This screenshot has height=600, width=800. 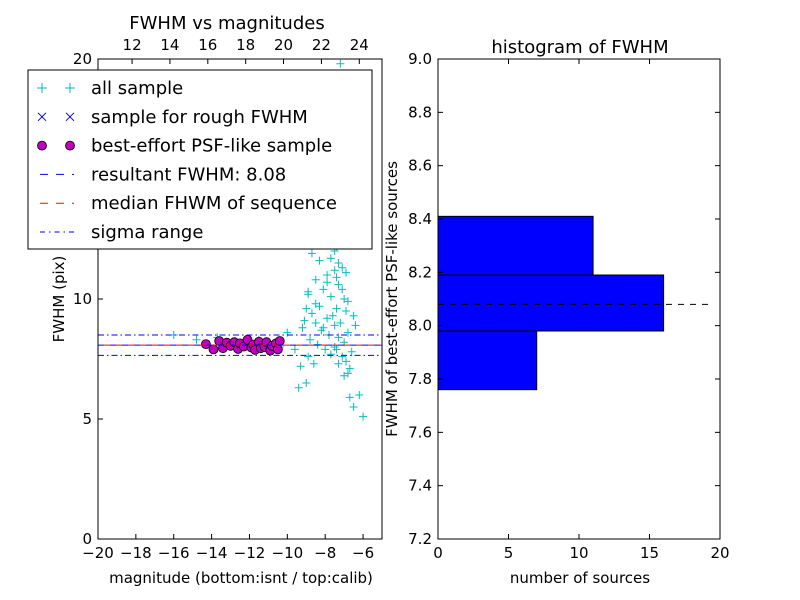 I want to click on legend-label: median FHWM of sequence, so click(x=214, y=203).